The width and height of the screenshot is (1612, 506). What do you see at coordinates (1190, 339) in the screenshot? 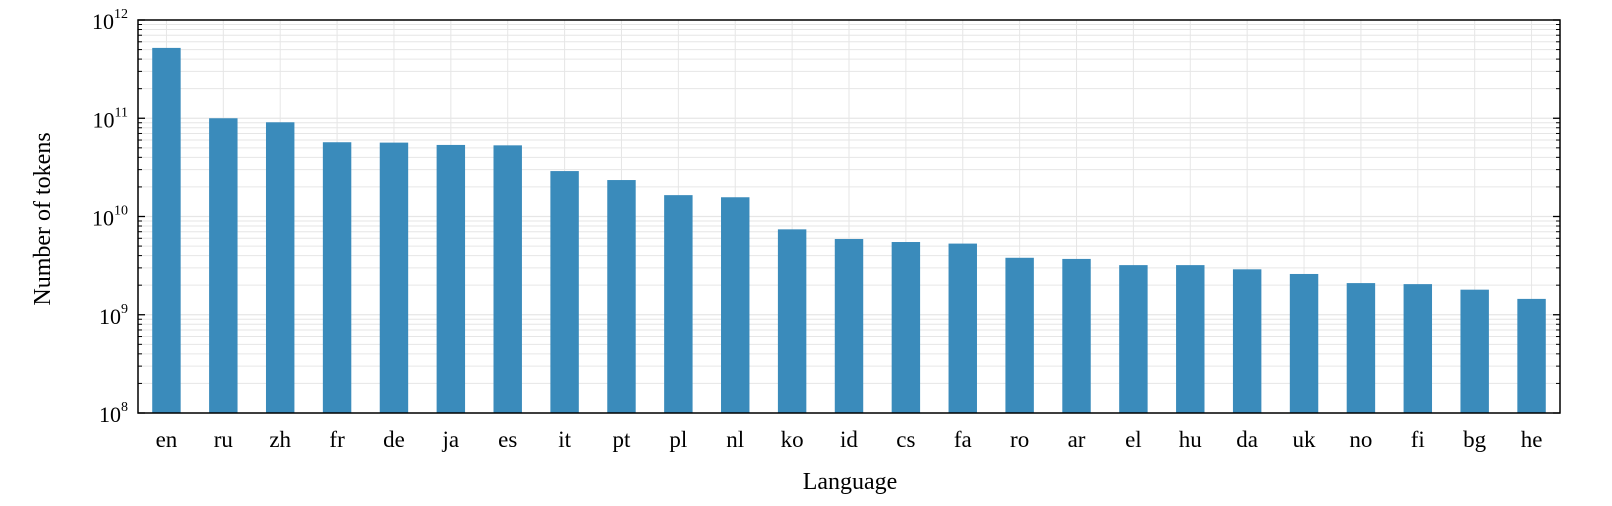
I see `bar-hu` at bounding box center [1190, 339].